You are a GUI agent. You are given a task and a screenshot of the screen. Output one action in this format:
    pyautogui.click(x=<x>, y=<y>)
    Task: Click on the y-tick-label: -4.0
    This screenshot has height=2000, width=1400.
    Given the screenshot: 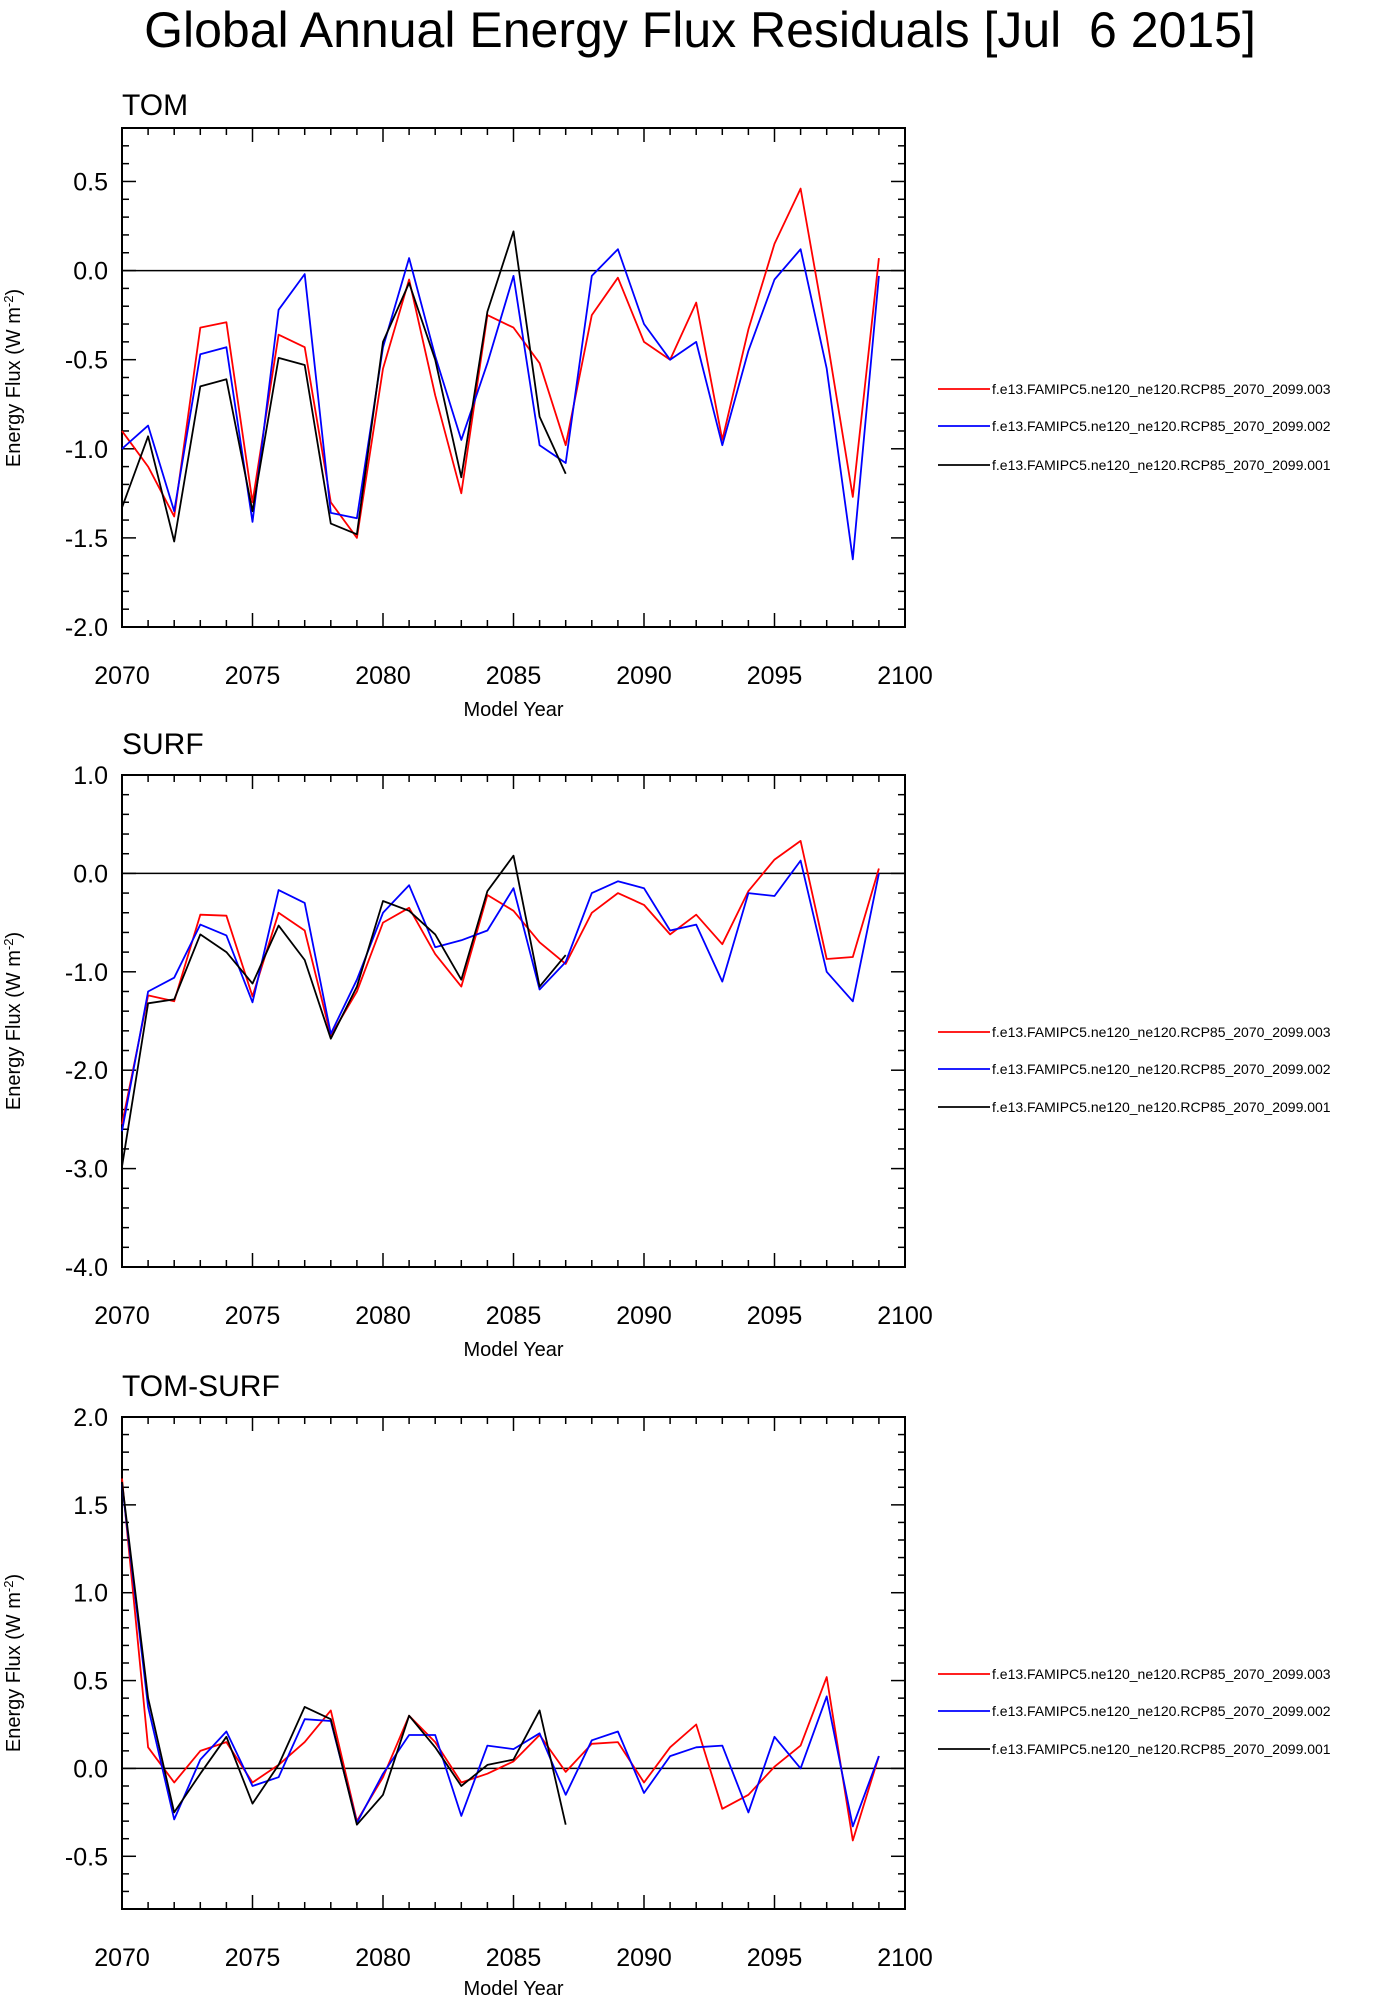 What is the action you would take?
    pyautogui.click(x=86, y=1268)
    